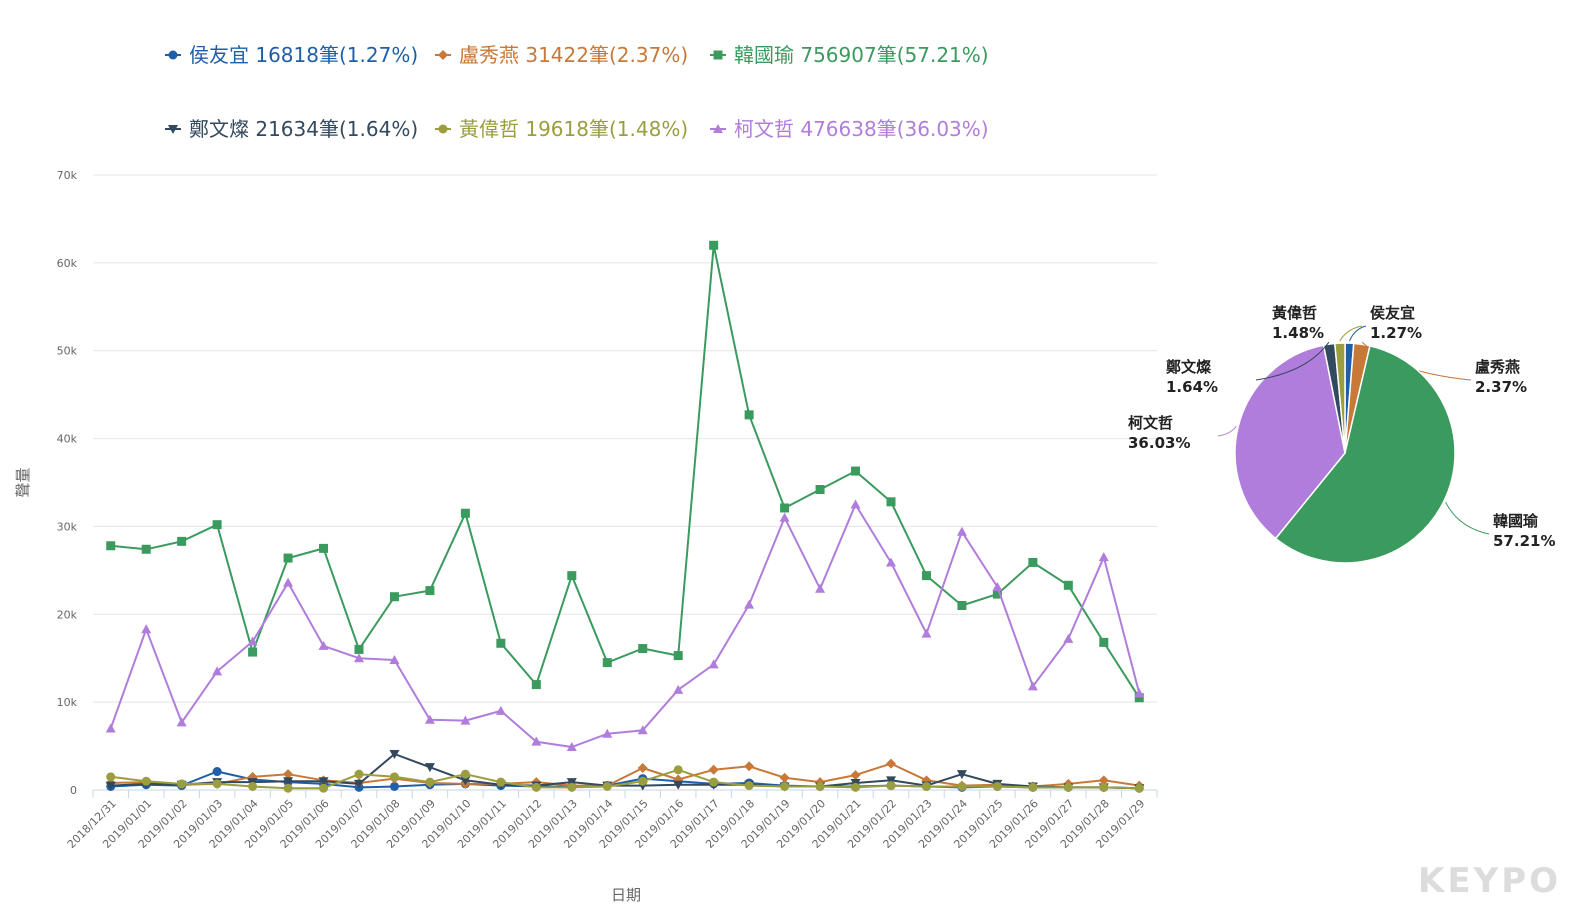  What do you see at coordinates (1489, 881) in the screenshot?
I see `keypo-watermark: KEYPO` at bounding box center [1489, 881].